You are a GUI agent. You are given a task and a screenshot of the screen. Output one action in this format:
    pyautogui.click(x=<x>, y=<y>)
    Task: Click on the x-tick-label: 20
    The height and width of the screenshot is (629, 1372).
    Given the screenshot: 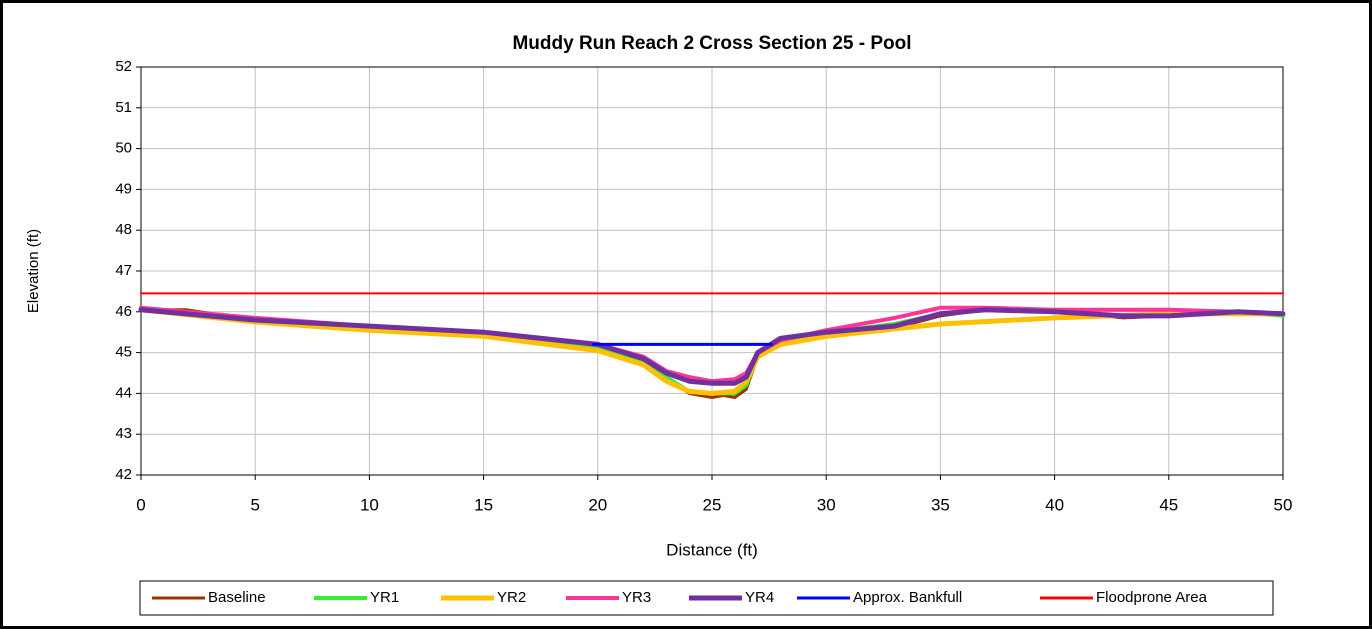 What is the action you would take?
    pyautogui.click(x=597, y=504)
    